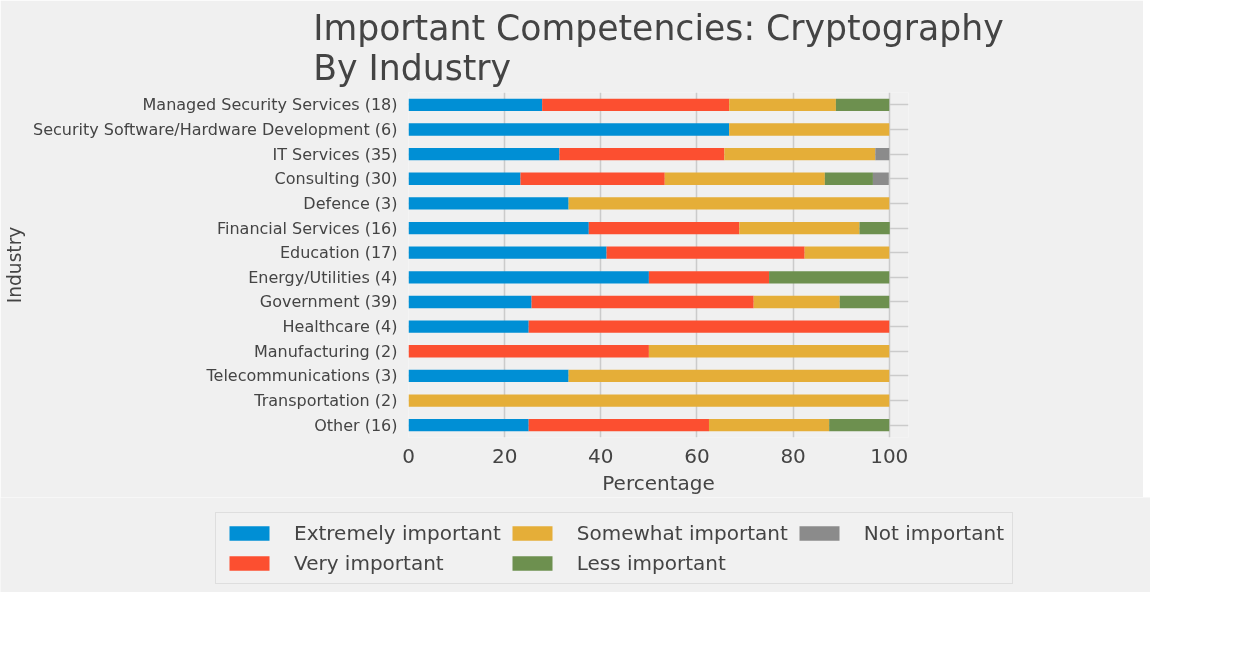 This screenshot has height=671, width=1239. I want to click on y-tick-label: Consulting (30), so click(336, 179).